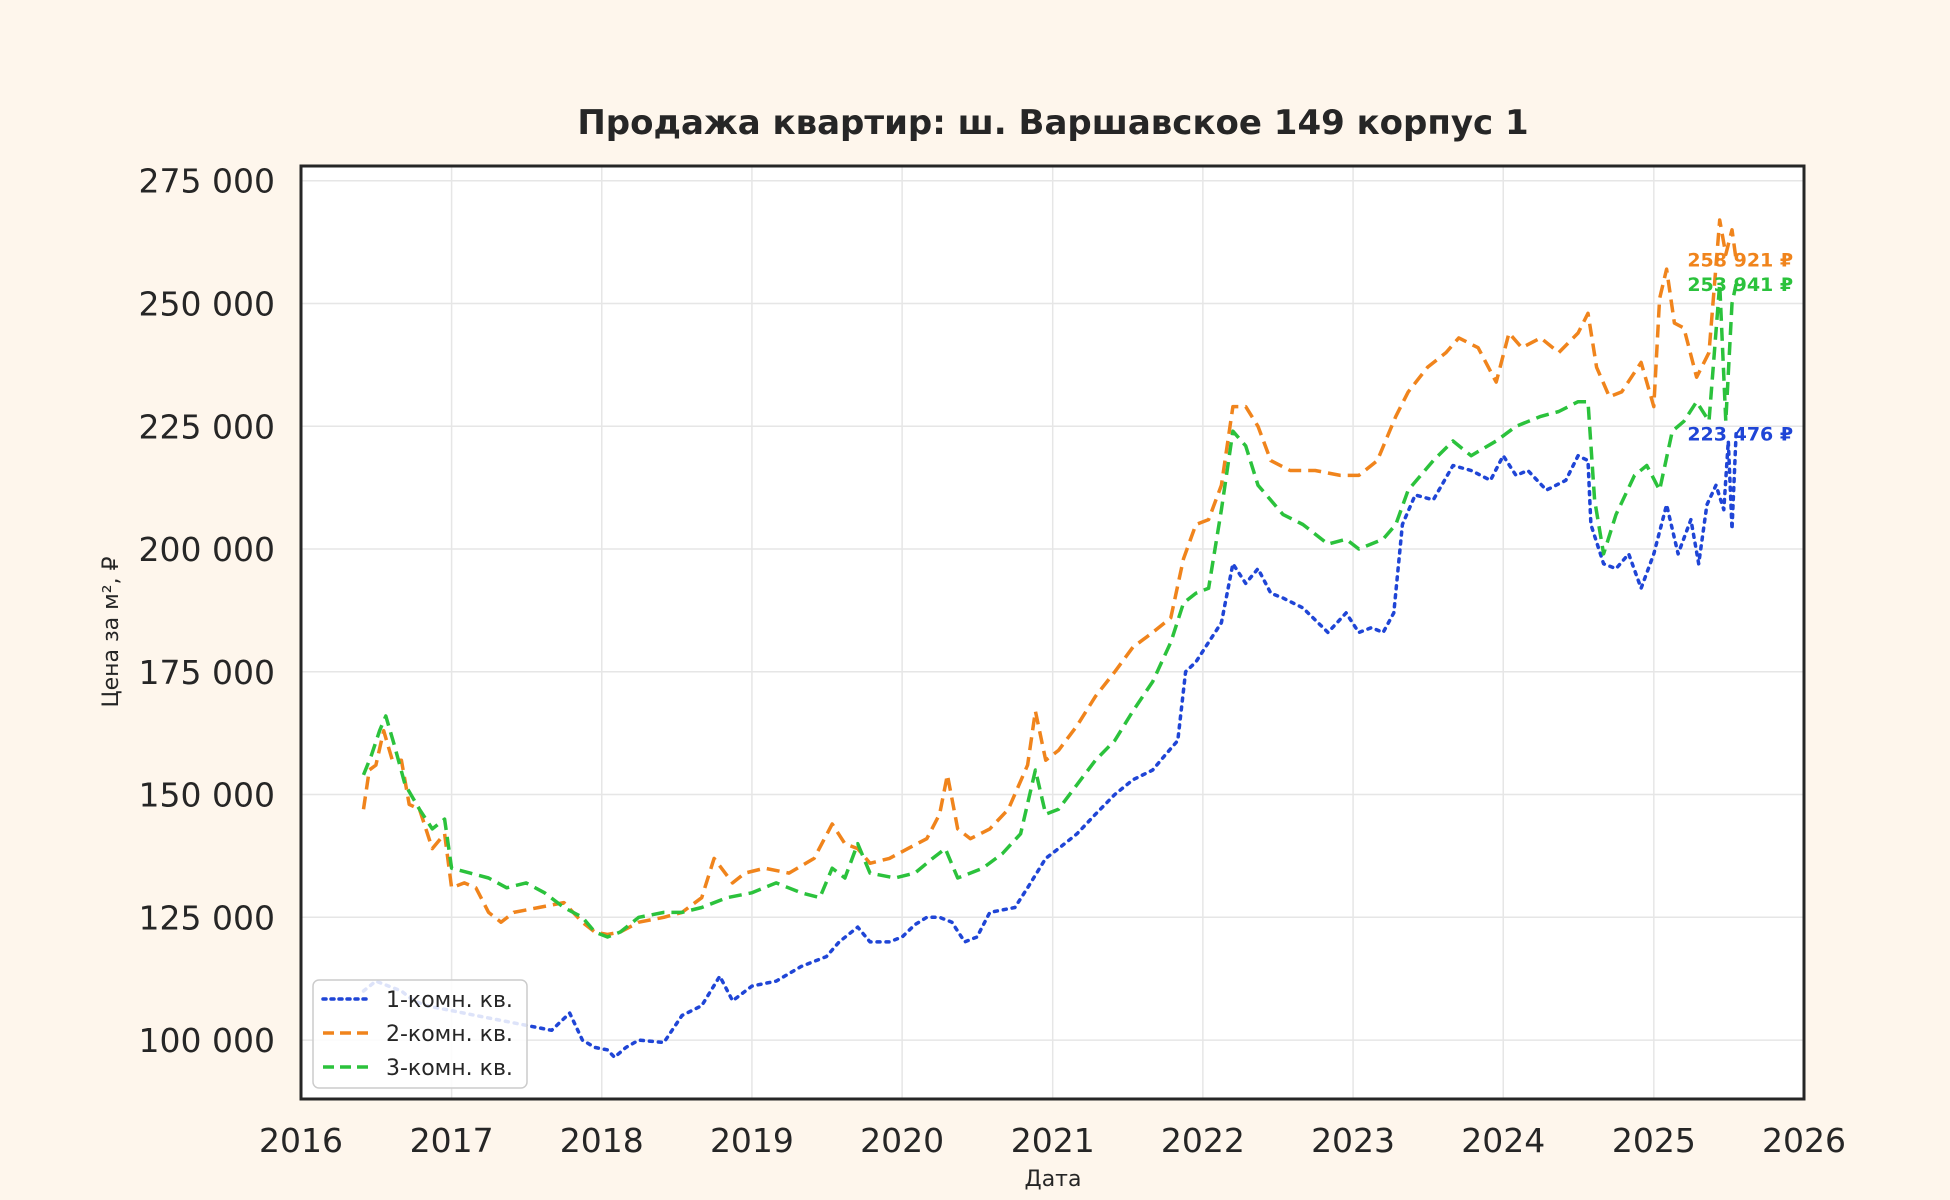  Describe the element at coordinates (449, 1000) in the screenshot. I see `legend-label-1: 1-комн. кв.` at that location.